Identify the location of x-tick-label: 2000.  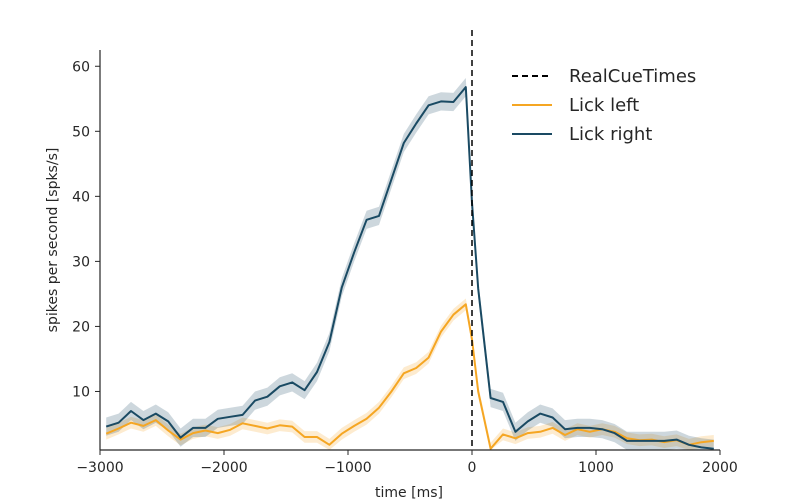
(720, 468).